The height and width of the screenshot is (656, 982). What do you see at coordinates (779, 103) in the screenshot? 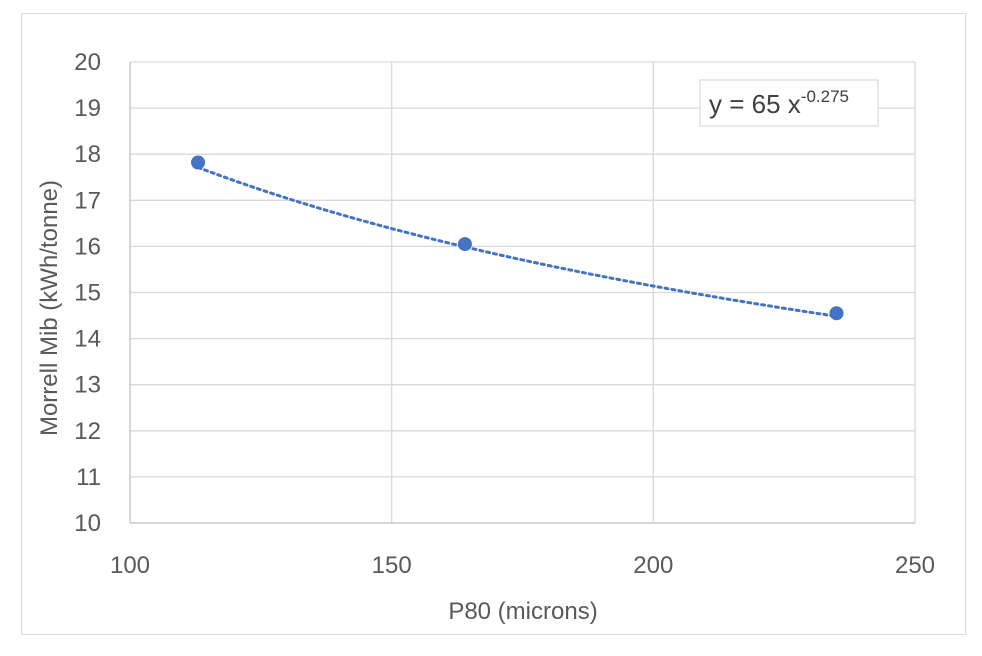
I see `trendline-equation: y = 65 x-0.275` at bounding box center [779, 103].